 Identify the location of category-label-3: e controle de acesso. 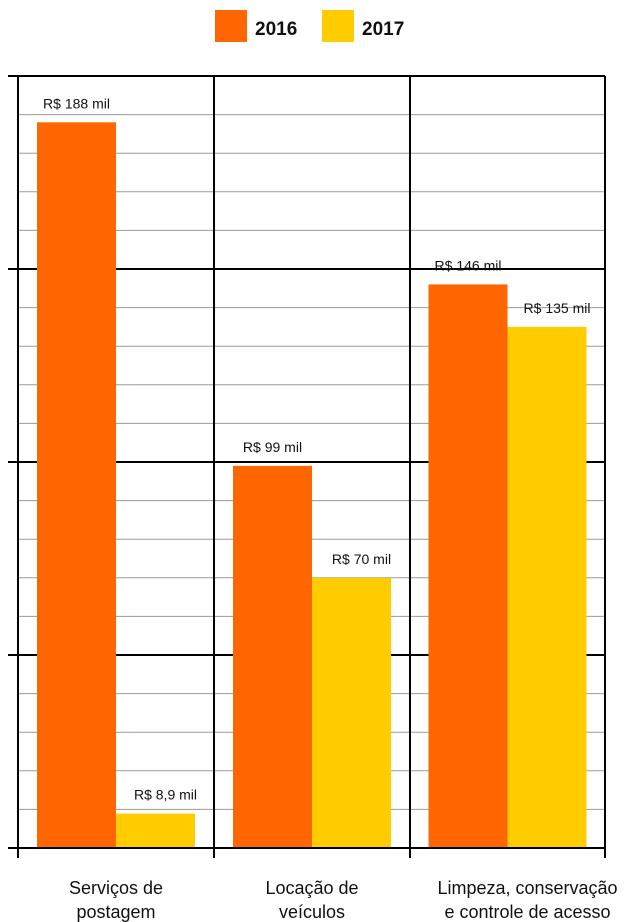
(527, 912).